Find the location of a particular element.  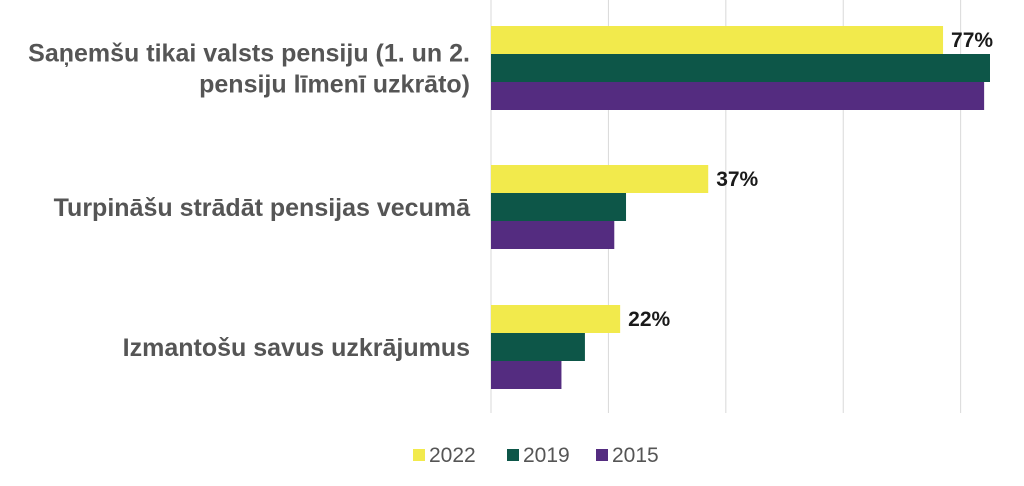

data-label: 37% is located at coordinates (737, 179).